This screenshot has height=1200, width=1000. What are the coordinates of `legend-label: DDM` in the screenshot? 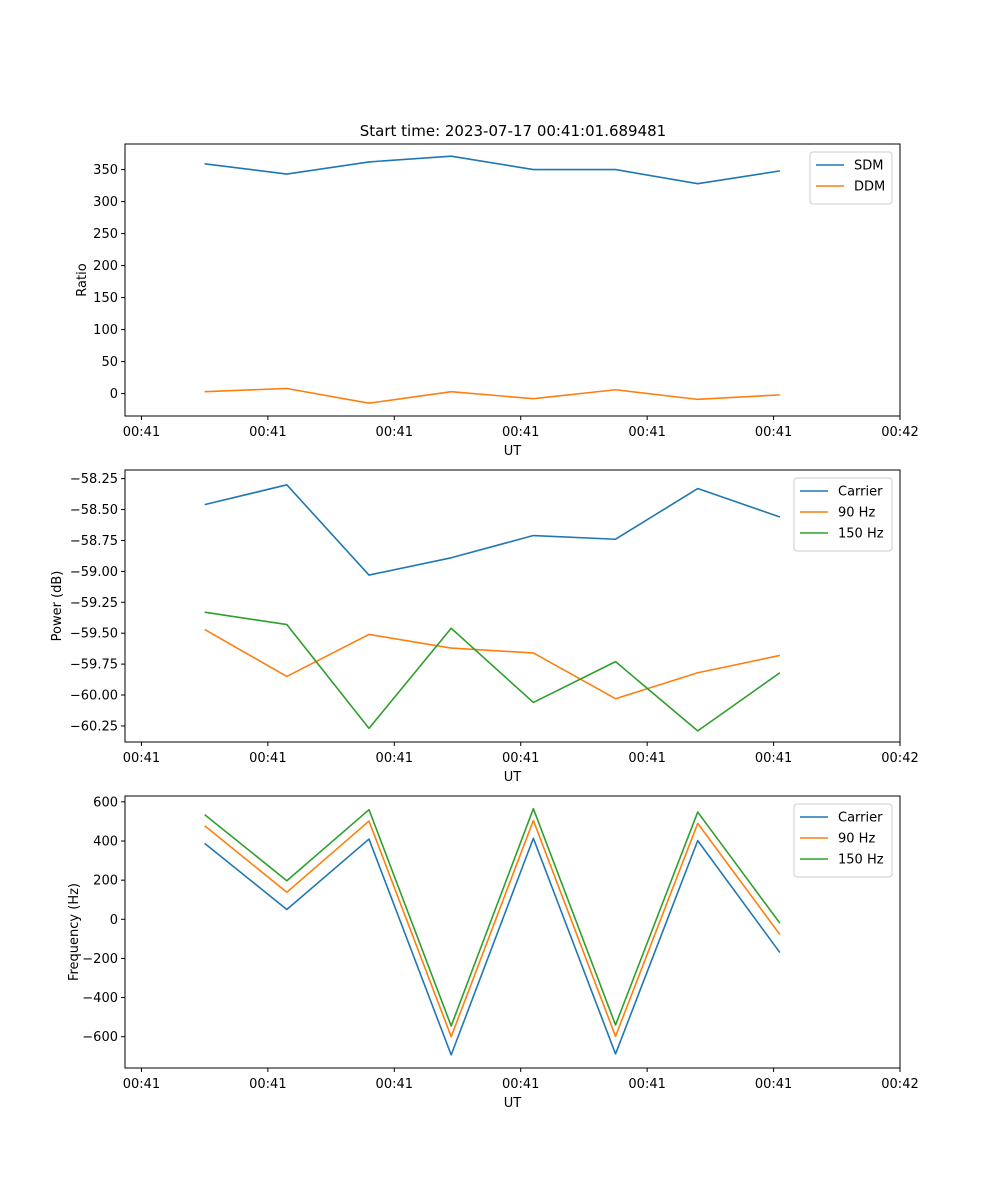 It's located at (869, 187).